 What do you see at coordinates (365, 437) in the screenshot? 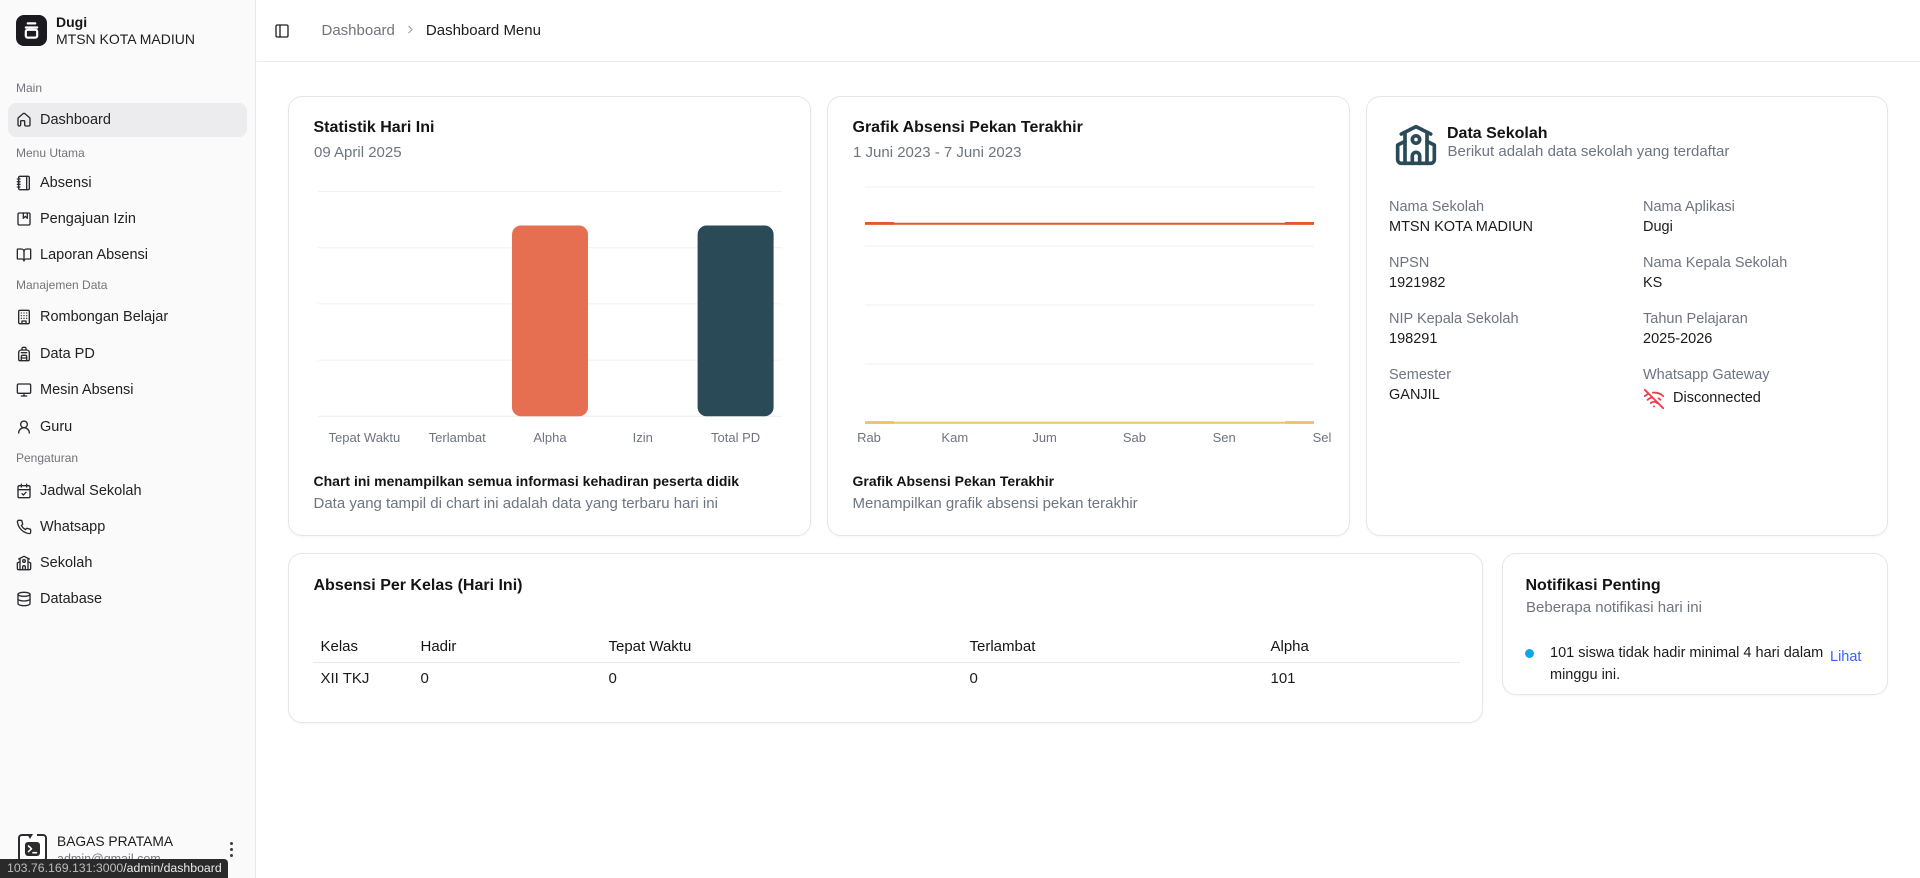
I see `svg-text: Tepat Waktu` at bounding box center [365, 437].